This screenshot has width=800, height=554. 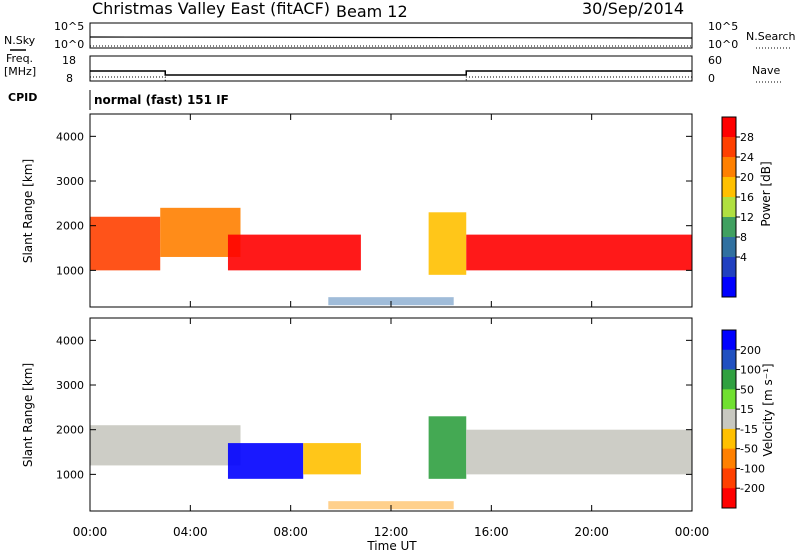 What do you see at coordinates (20, 40) in the screenshot?
I see `nsky-label: N.Sky` at bounding box center [20, 40].